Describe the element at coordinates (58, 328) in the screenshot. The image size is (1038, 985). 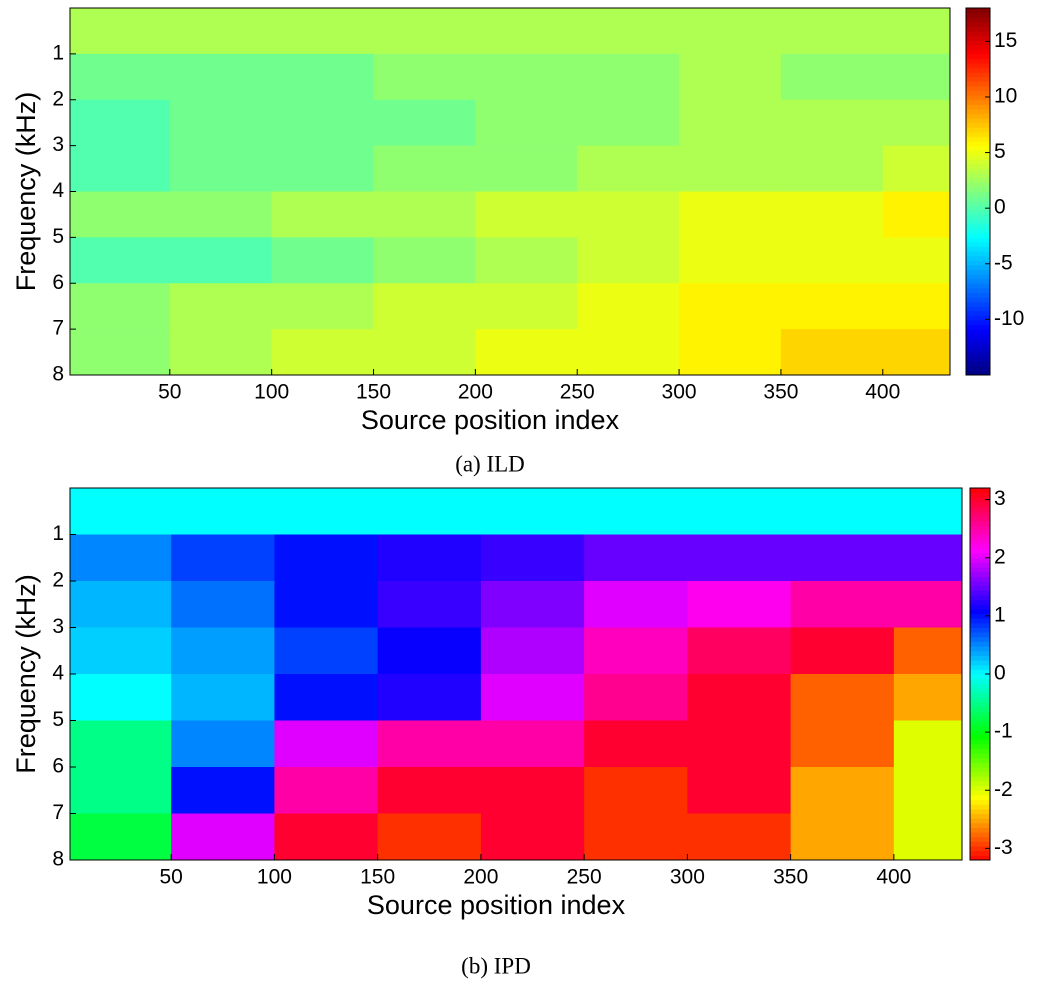
I see `y-tick-label: 7` at that location.